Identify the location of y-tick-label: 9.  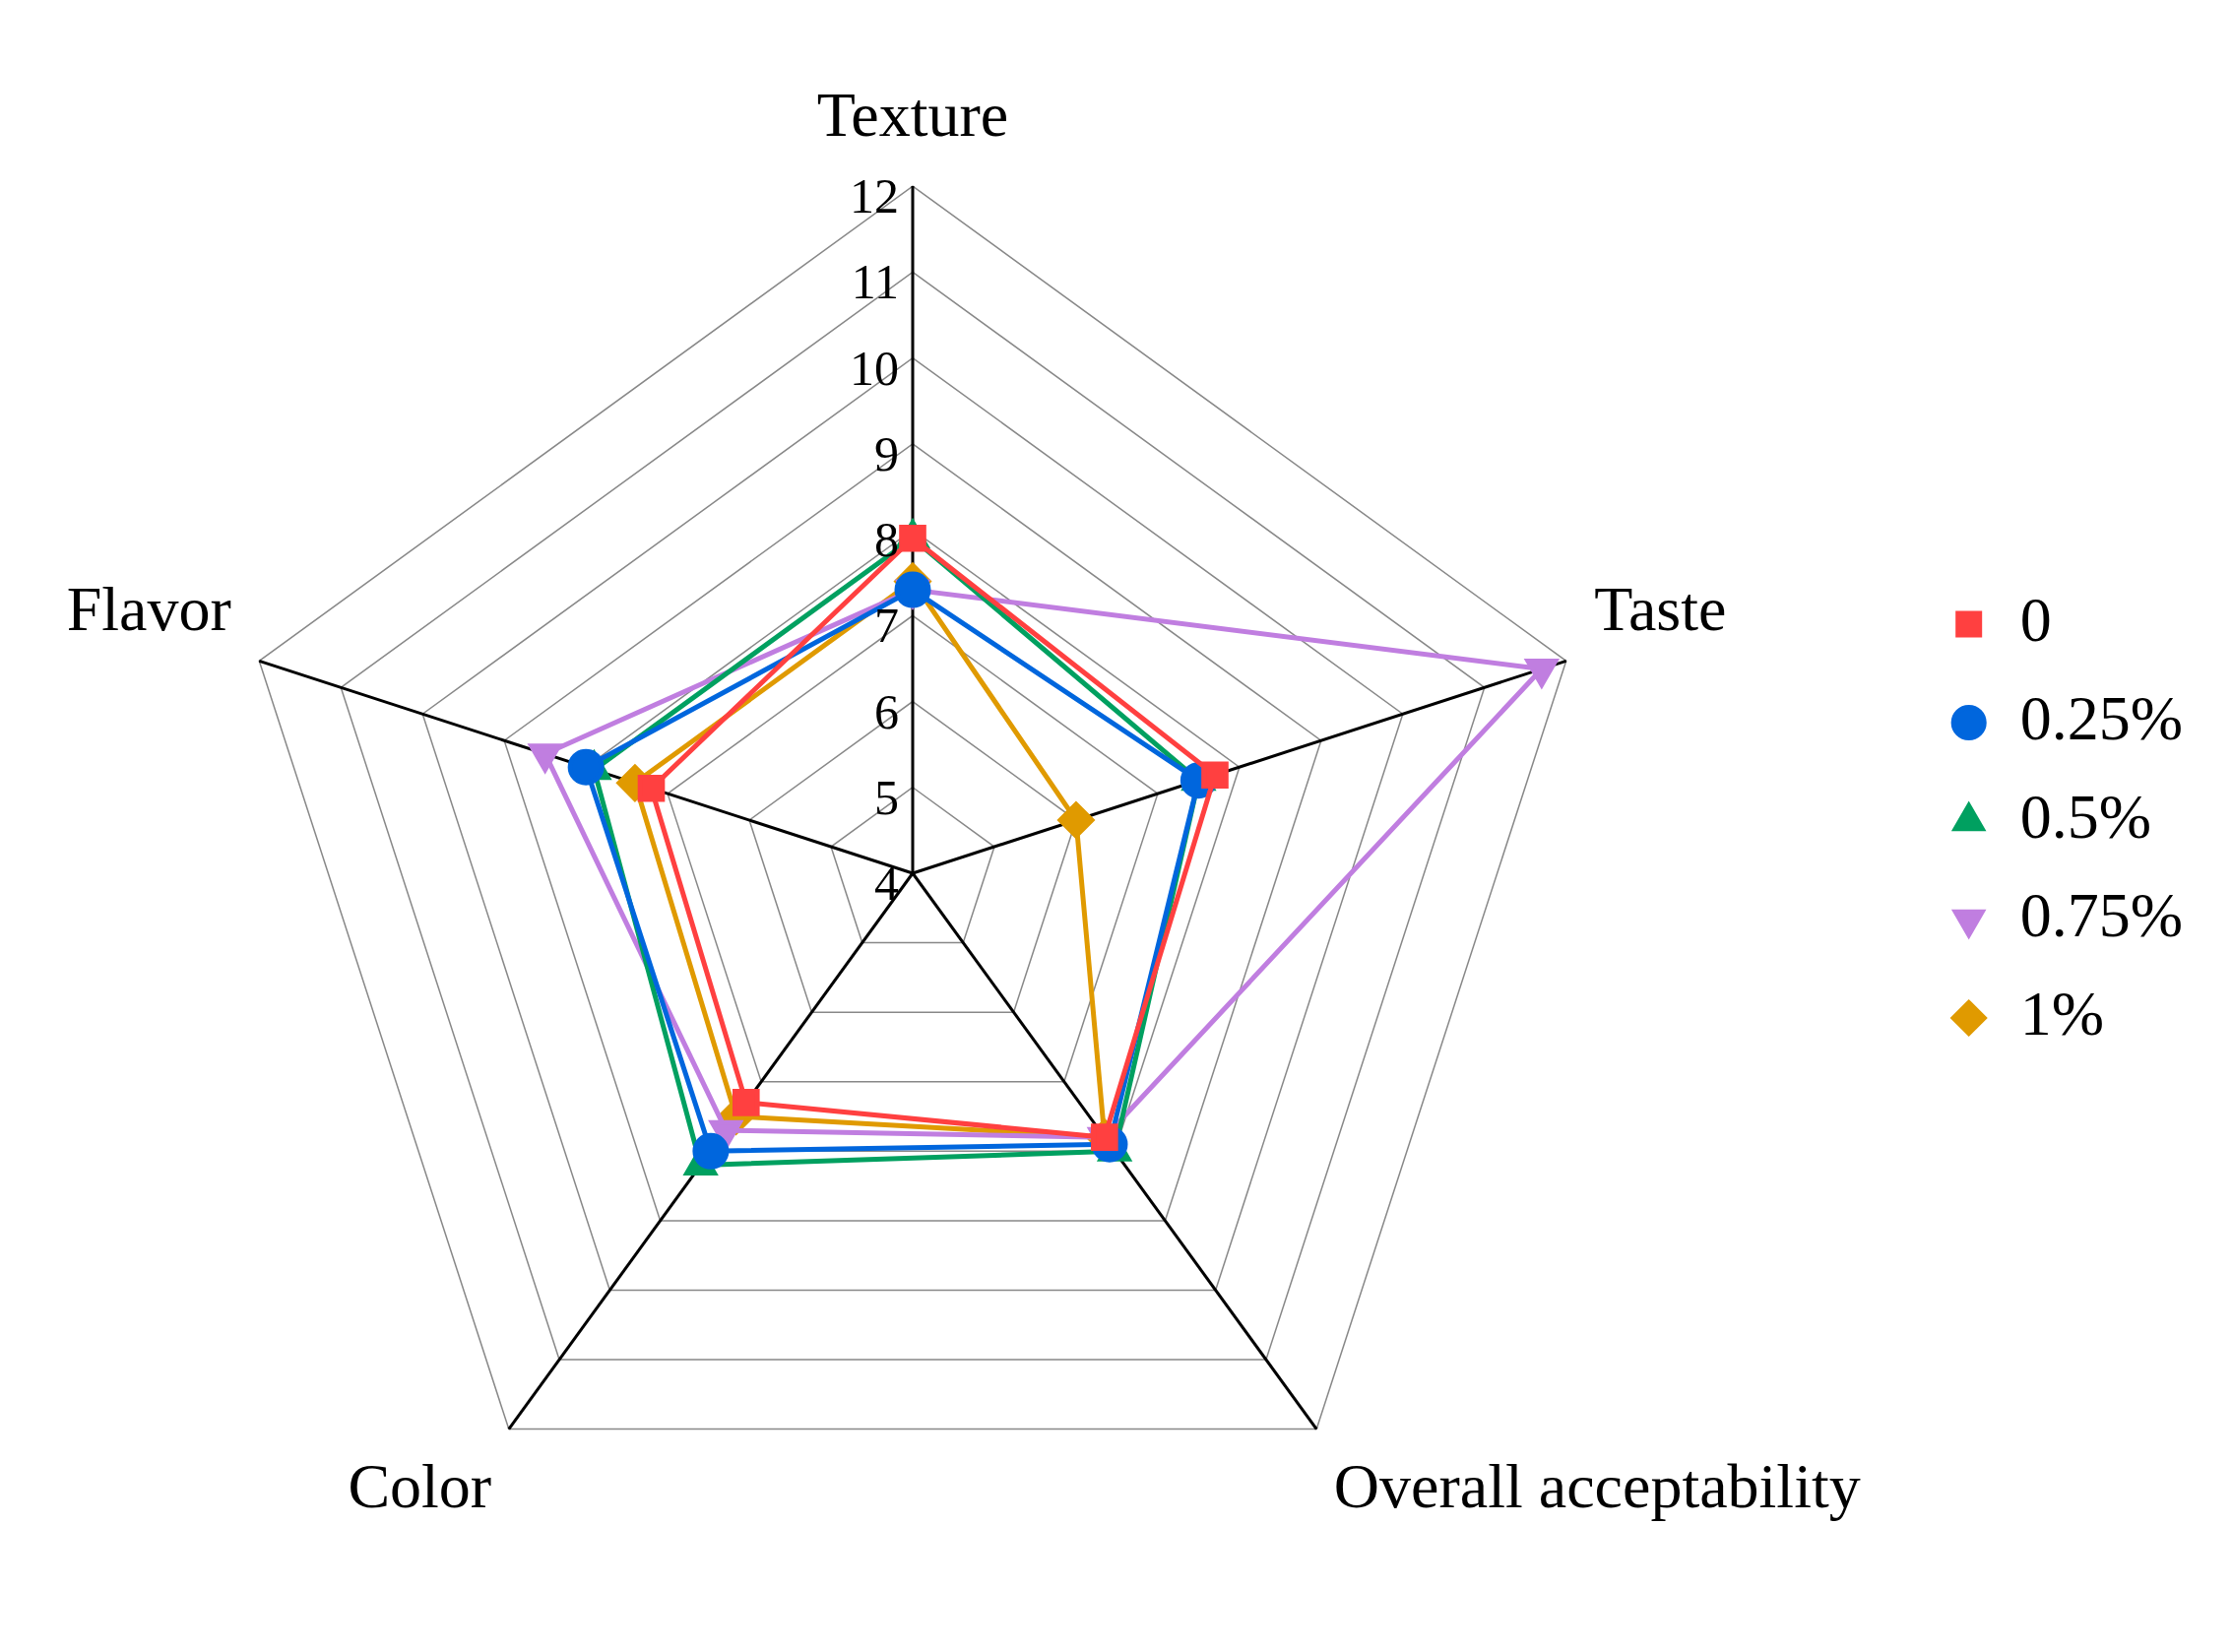
(886, 453).